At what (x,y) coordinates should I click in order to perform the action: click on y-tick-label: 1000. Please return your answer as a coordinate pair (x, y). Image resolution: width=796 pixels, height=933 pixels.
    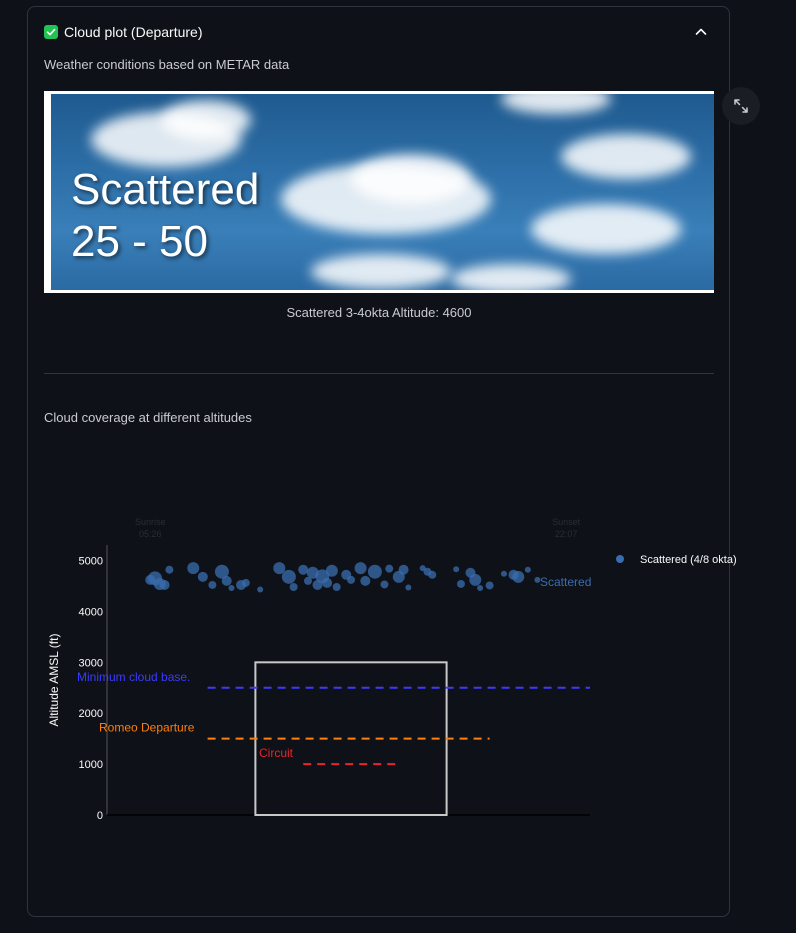
    Looking at the image, I should click on (91, 765).